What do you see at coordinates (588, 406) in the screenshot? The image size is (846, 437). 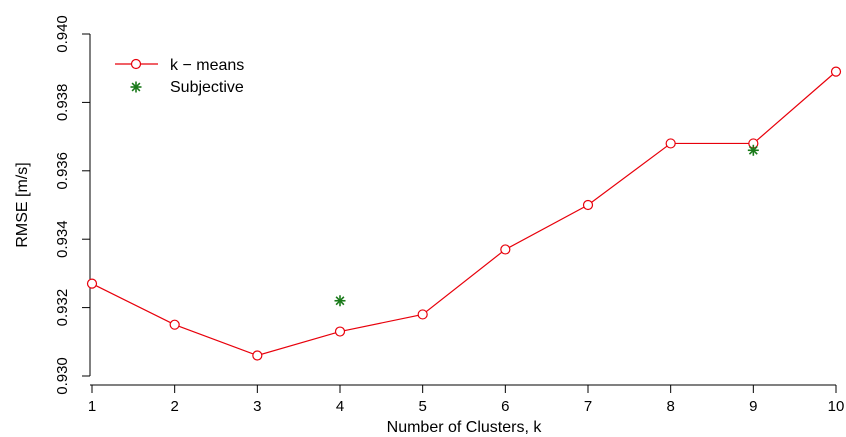 I see `x-tick-label: 7` at bounding box center [588, 406].